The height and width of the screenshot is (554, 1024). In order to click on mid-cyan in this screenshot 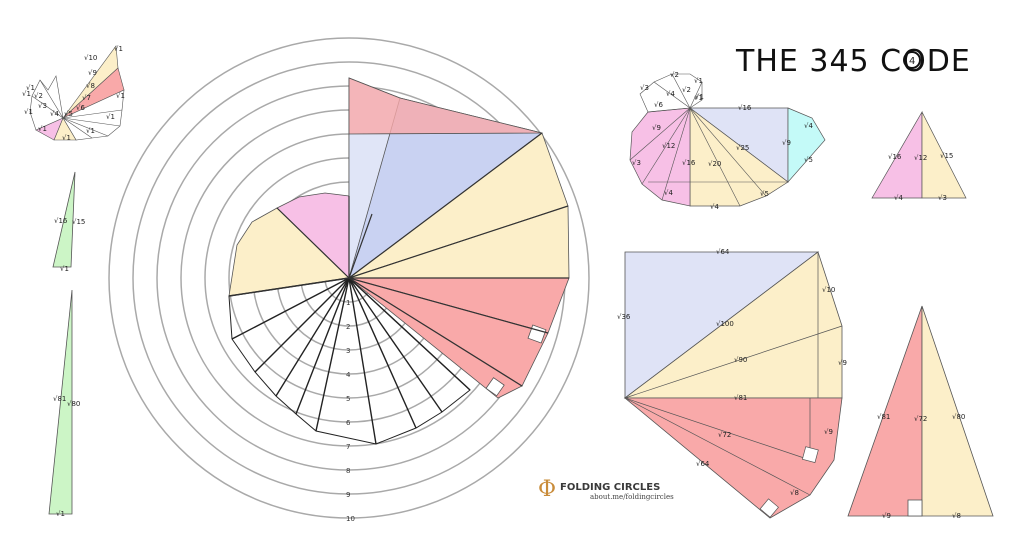, I will do `click(806, 145)`.